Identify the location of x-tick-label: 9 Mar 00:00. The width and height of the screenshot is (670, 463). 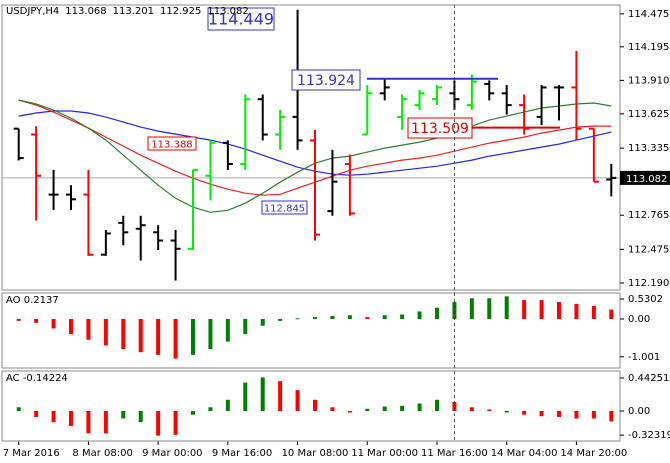
(172, 453).